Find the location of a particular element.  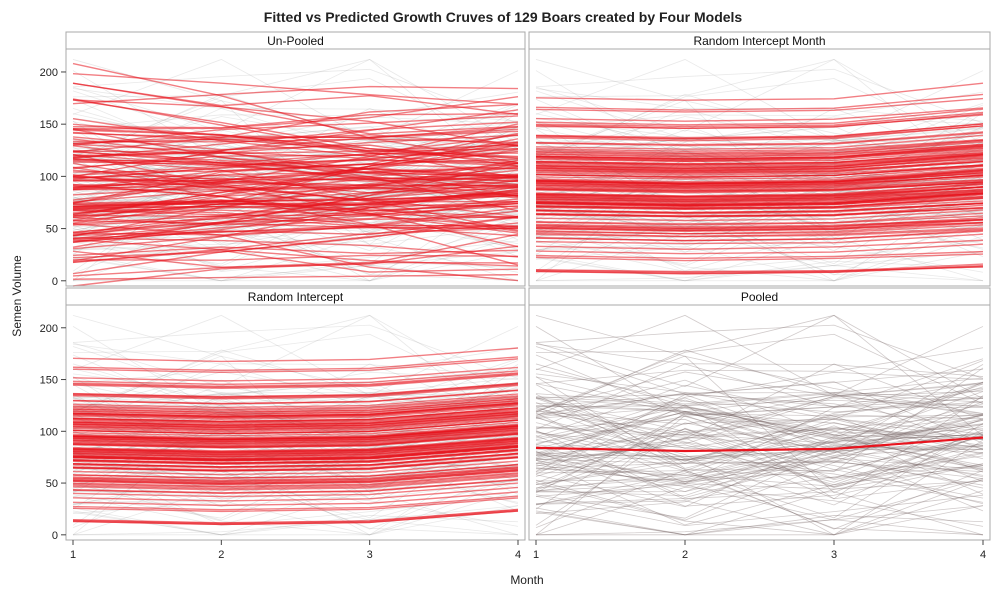

x-tick-label: 2 is located at coordinates (221, 555).